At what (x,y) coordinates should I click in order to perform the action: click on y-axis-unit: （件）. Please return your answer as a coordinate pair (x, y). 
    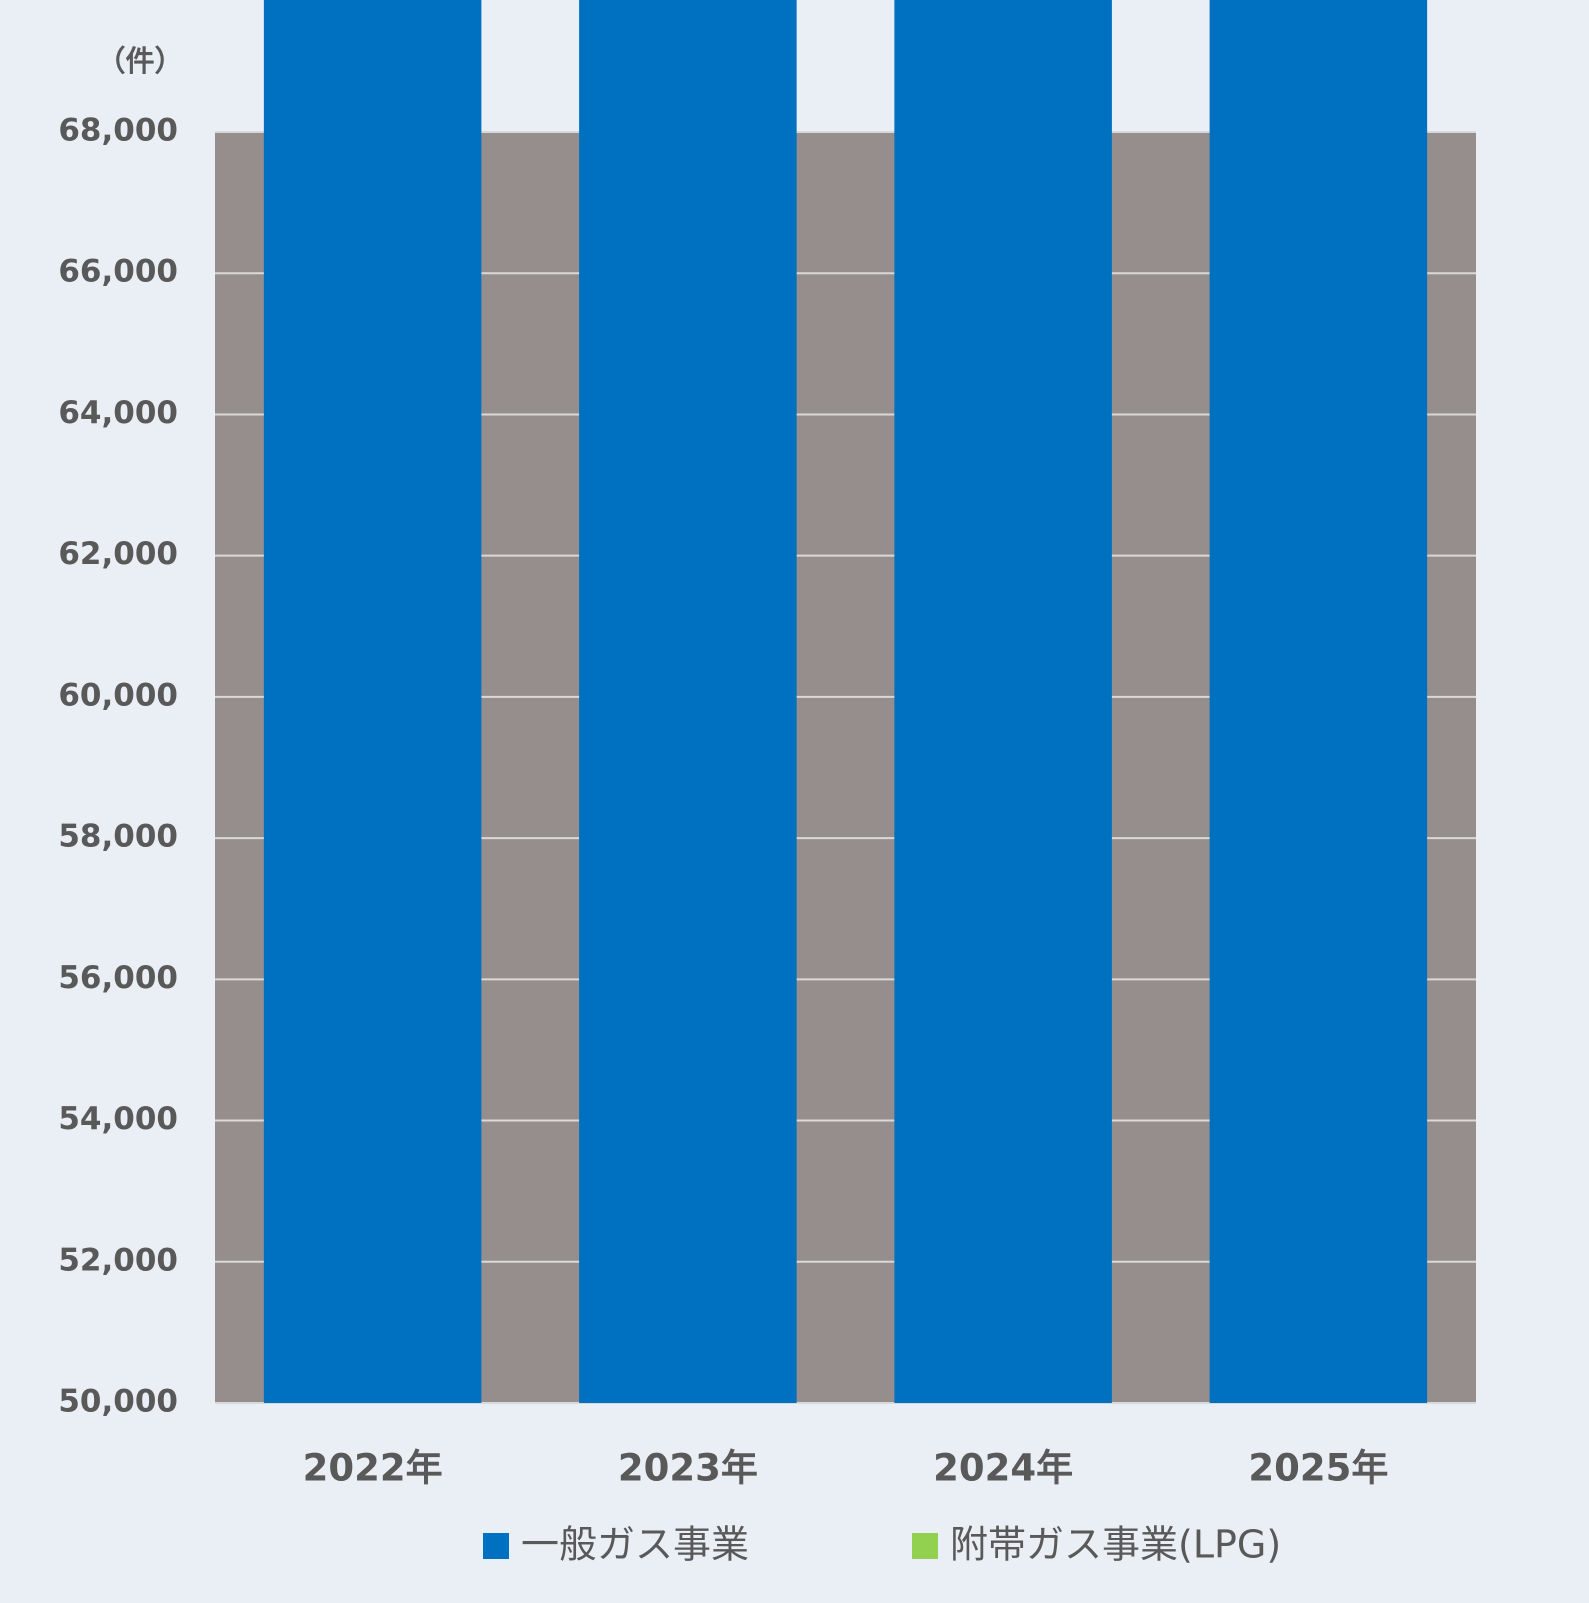
    Looking at the image, I should click on (139, 61).